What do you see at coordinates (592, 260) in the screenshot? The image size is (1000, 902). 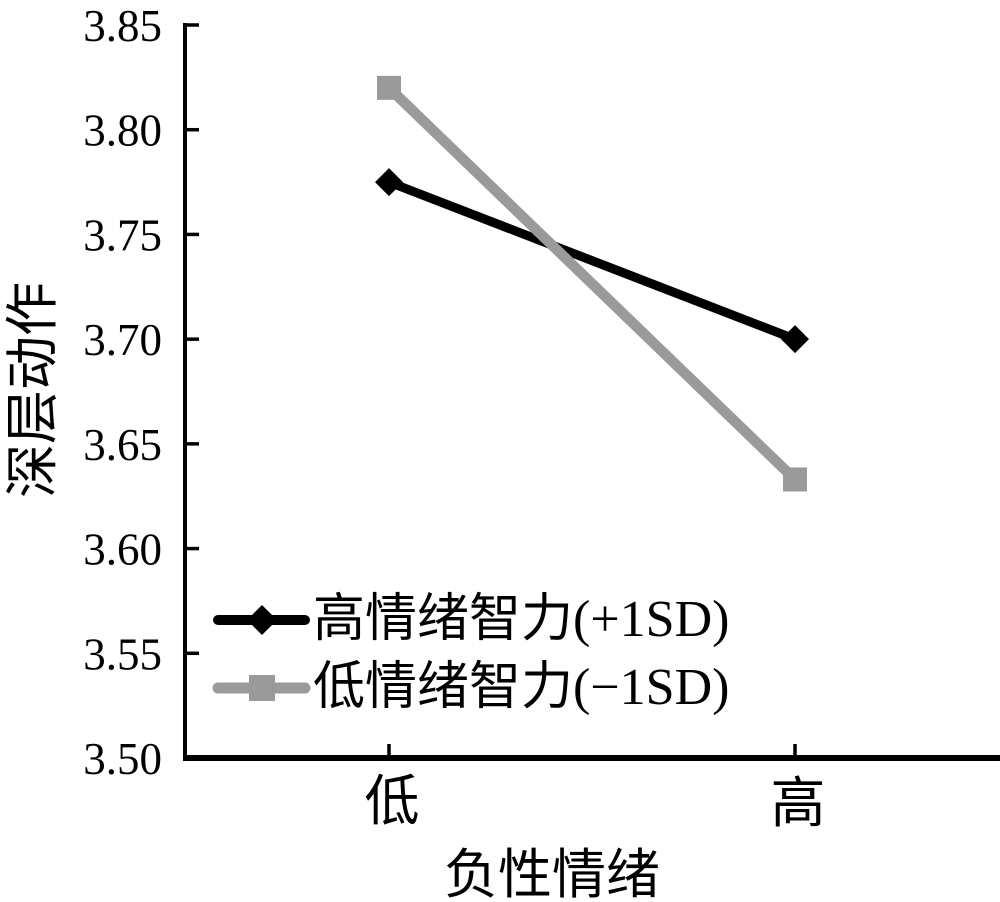 I see `series-line-high-ei` at bounding box center [592, 260].